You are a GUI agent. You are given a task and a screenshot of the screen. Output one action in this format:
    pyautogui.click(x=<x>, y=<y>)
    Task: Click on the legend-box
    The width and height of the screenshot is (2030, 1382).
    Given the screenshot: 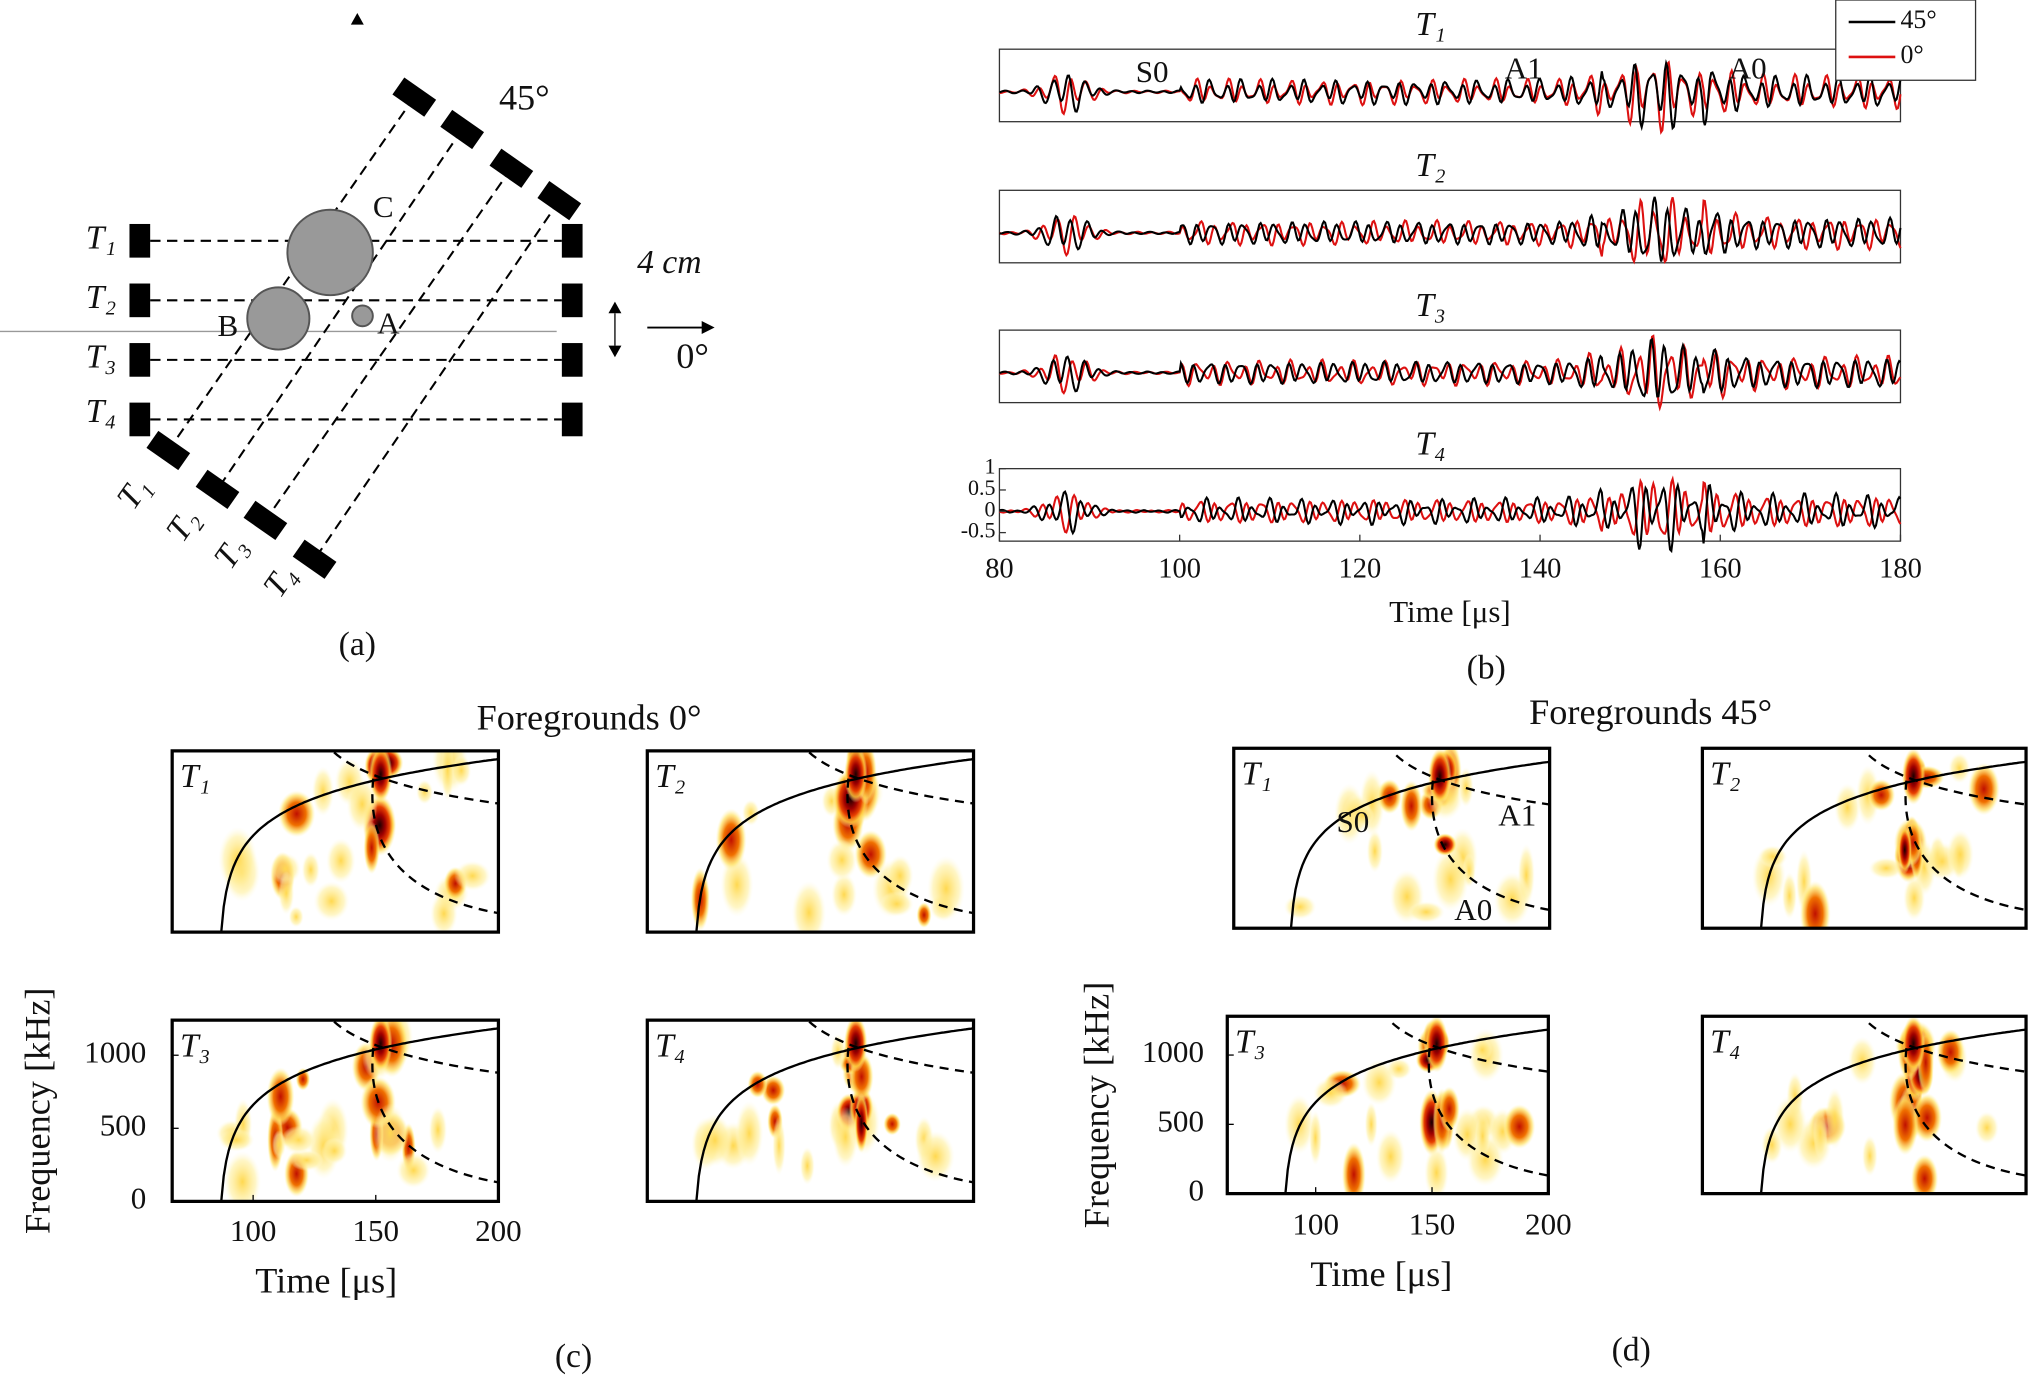 What is the action you would take?
    pyautogui.click(x=1906, y=40)
    